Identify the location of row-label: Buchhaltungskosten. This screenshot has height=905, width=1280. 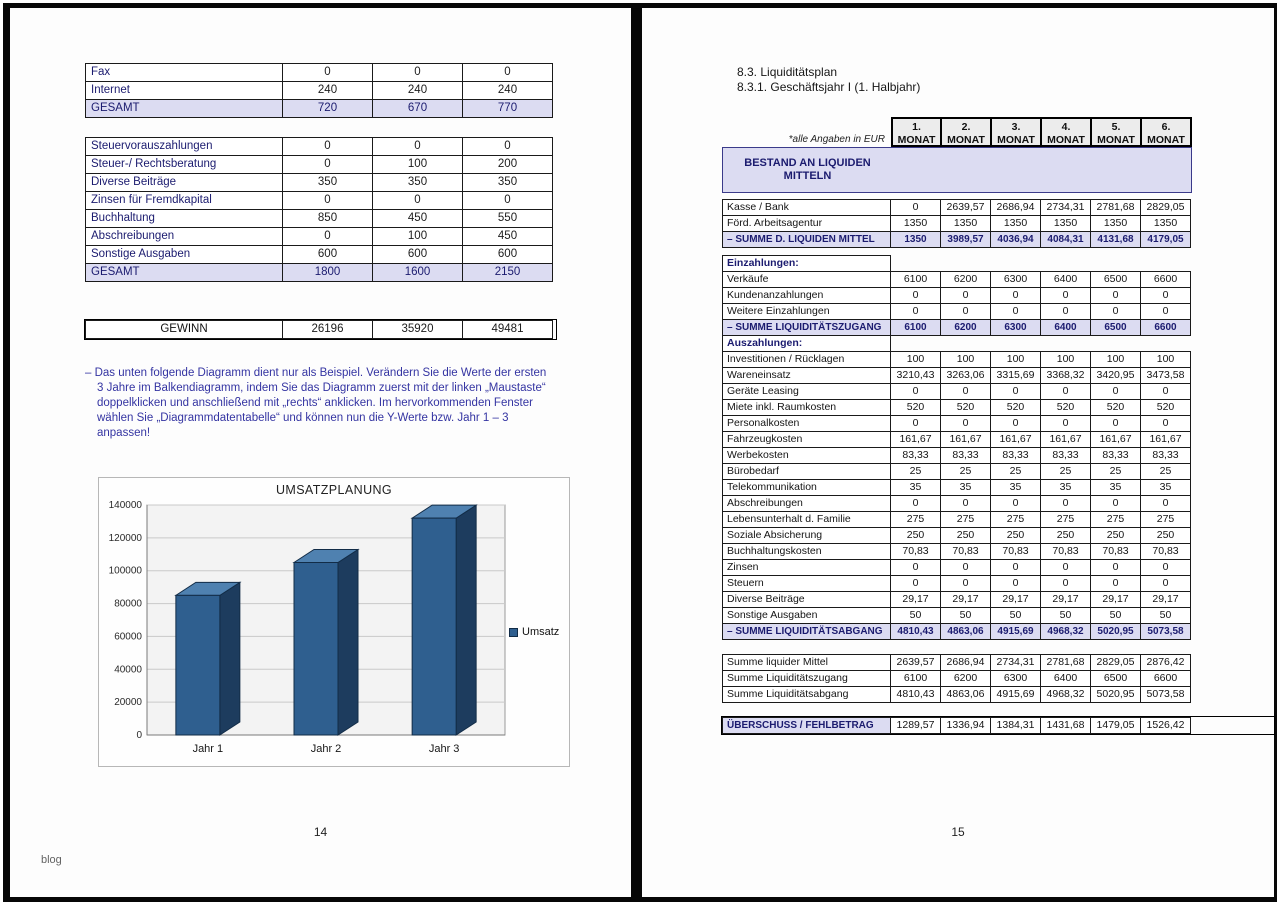
(806, 551).